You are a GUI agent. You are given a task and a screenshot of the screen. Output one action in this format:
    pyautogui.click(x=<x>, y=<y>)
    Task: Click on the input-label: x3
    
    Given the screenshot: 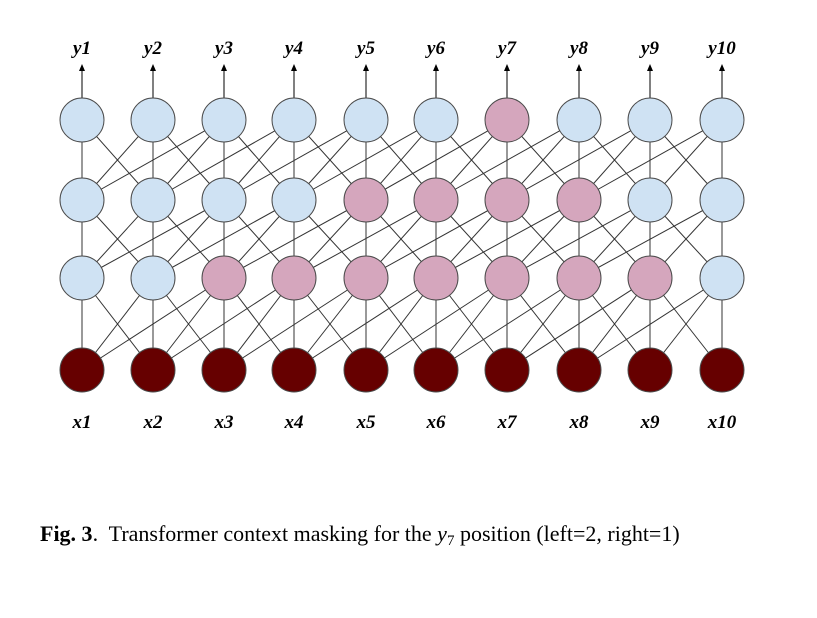 What is the action you would take?
    pyautogui.click(x=224, y=422)
    